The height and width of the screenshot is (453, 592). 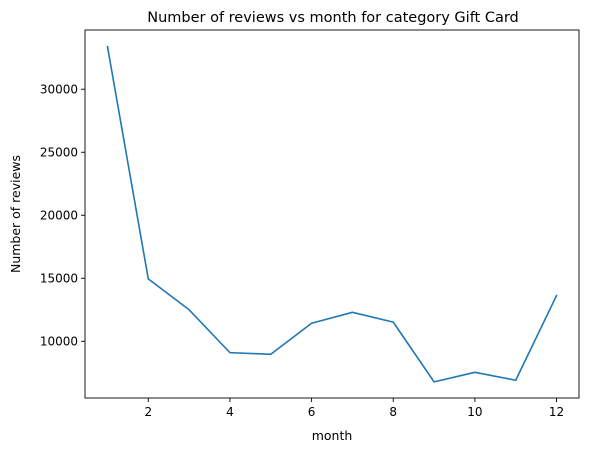 I want to click on x-axis-label: month, so click(x=332, y=435).